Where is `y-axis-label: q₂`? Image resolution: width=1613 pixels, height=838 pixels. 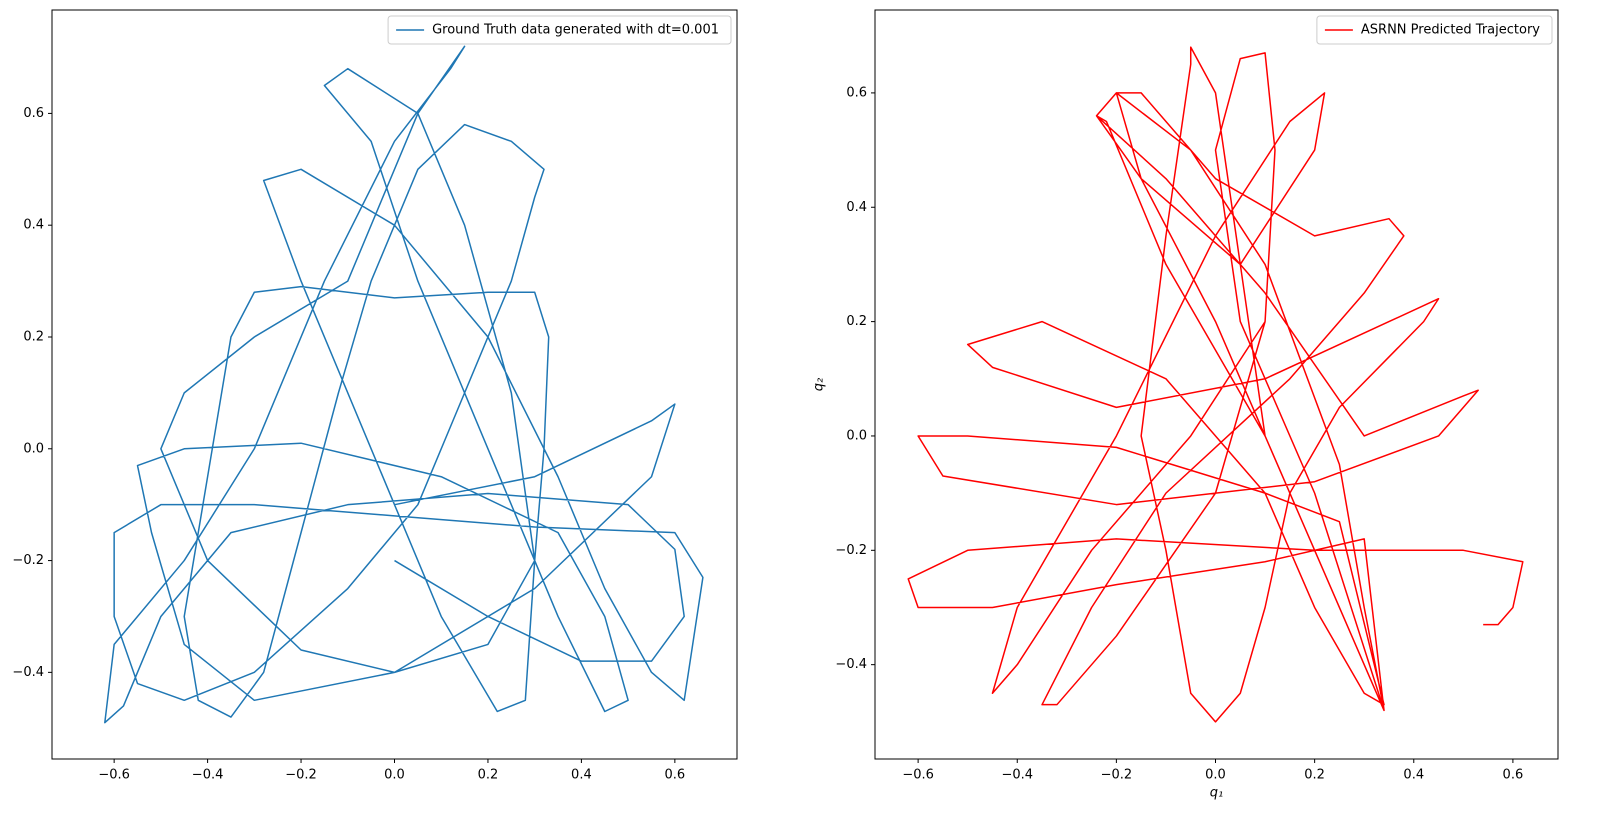
y-axis-label: q₂ is located at coordinates (819, 384).